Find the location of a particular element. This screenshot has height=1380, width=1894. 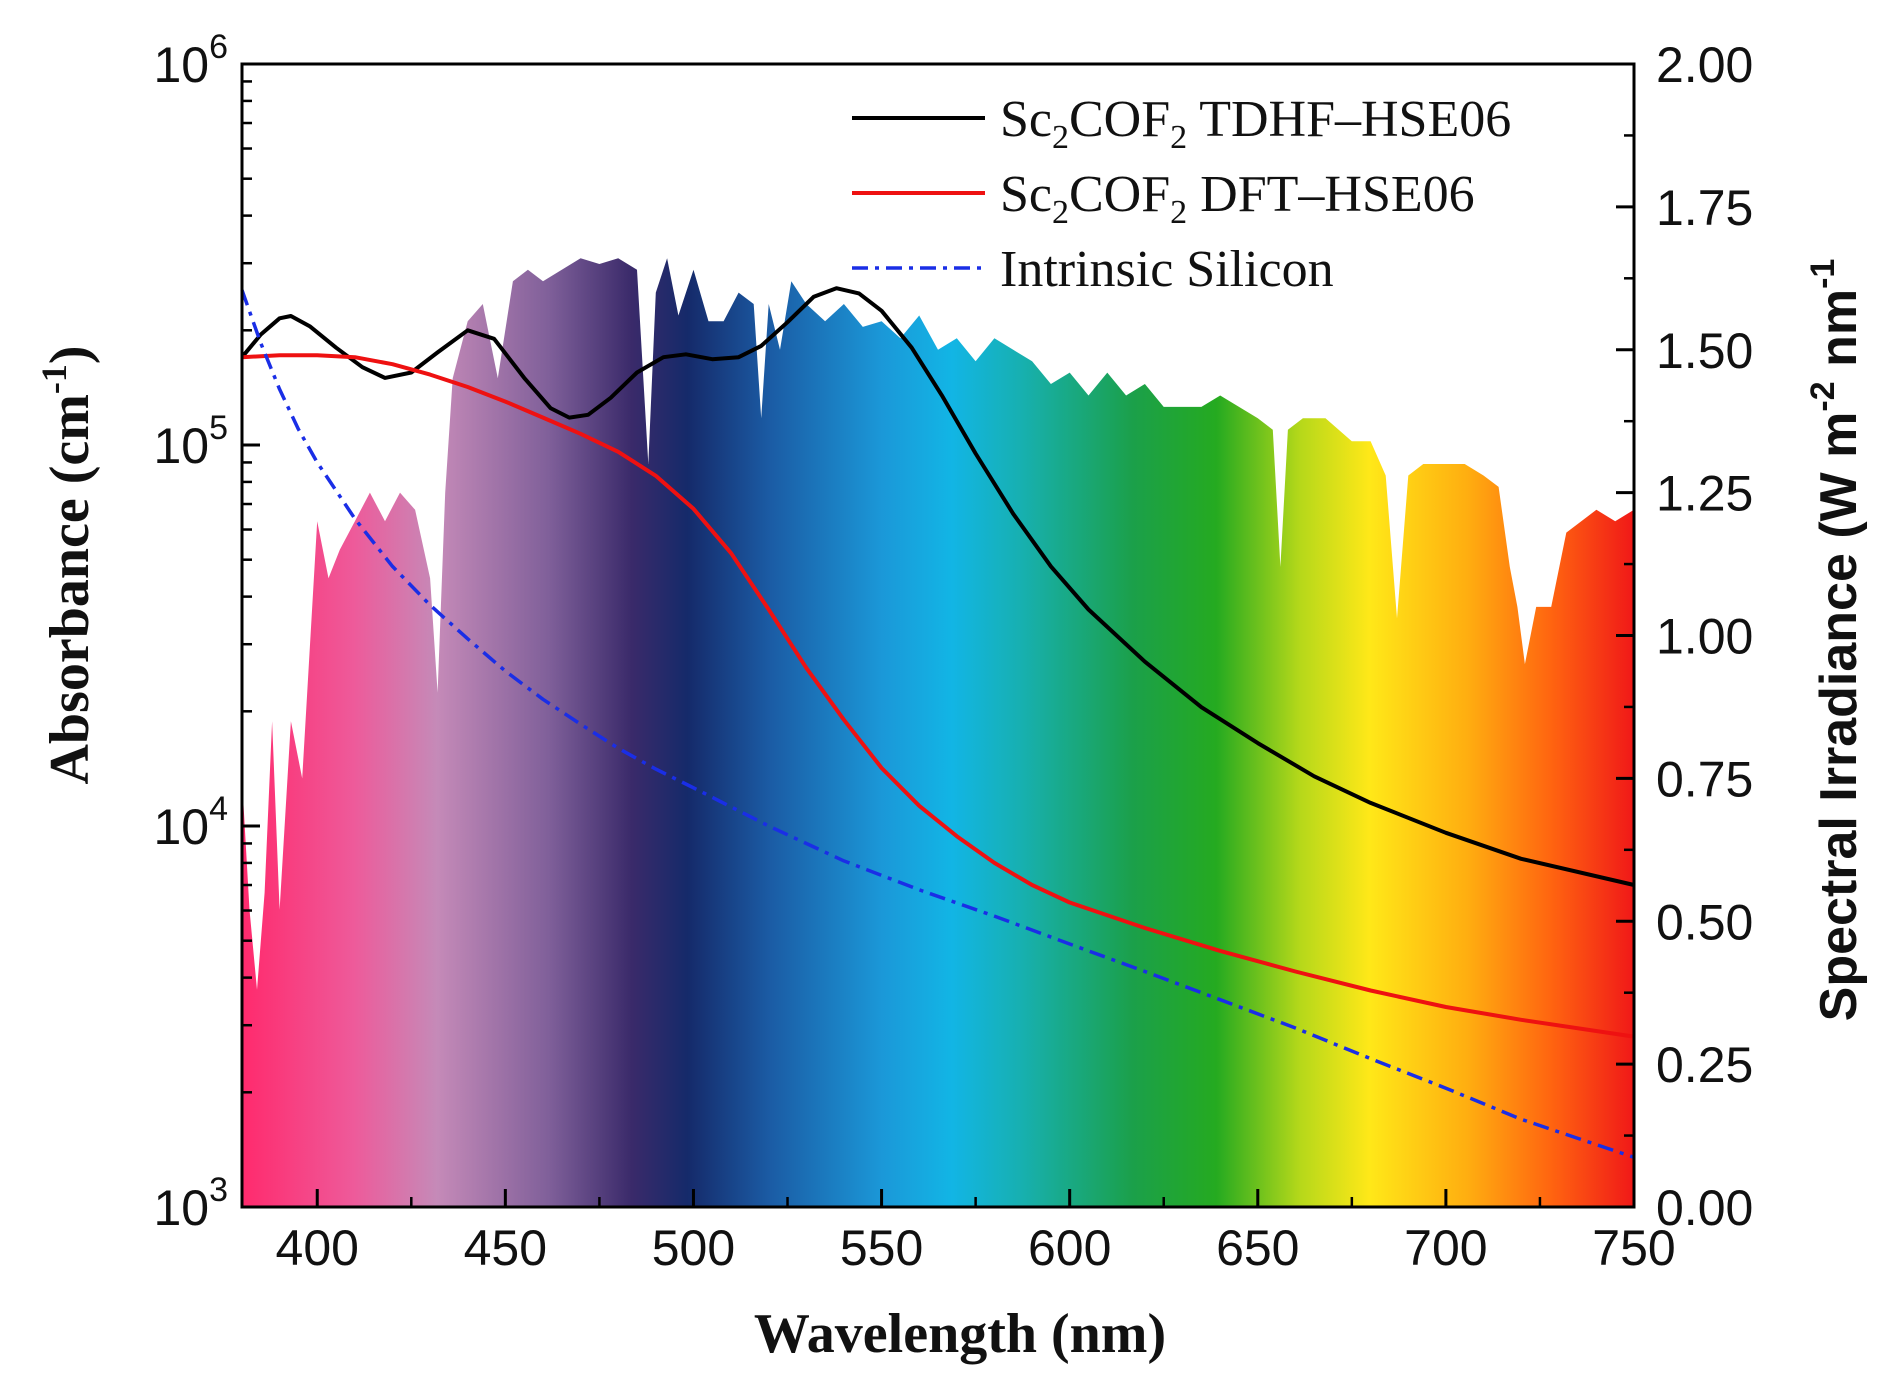

legend-label-1: Sc2COF2 TDHF–HSE06 is located at coordinates (1255, 123).